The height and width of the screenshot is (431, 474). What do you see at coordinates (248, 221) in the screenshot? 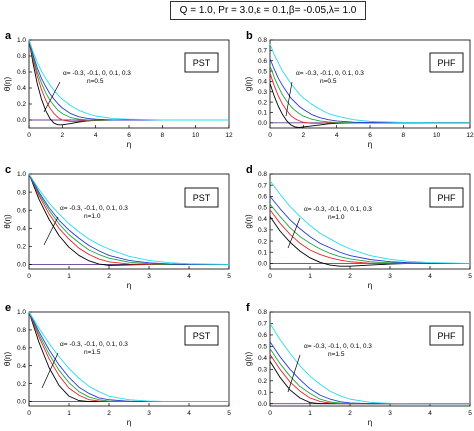
I see `y-axis-label: g(η)` at bounding box center [248, 221].